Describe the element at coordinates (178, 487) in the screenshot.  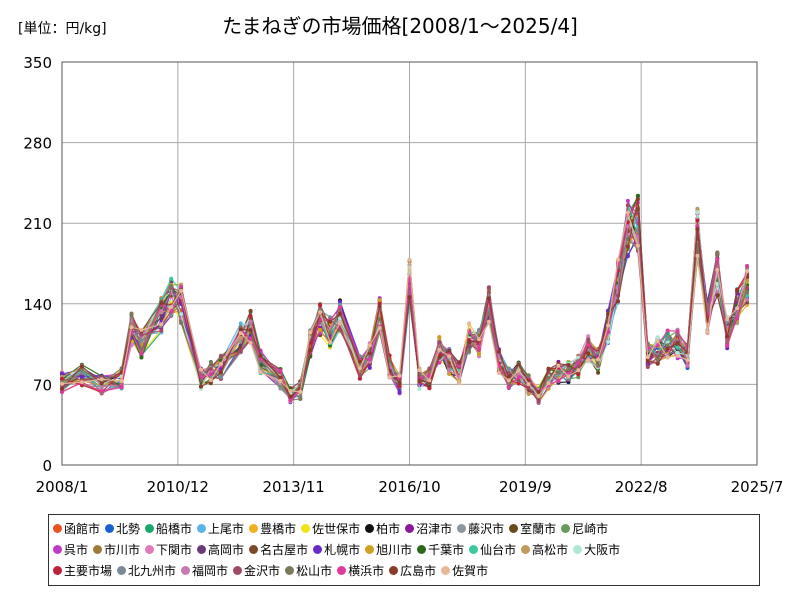
I see `x-tick-label: 2010/12` at that location.